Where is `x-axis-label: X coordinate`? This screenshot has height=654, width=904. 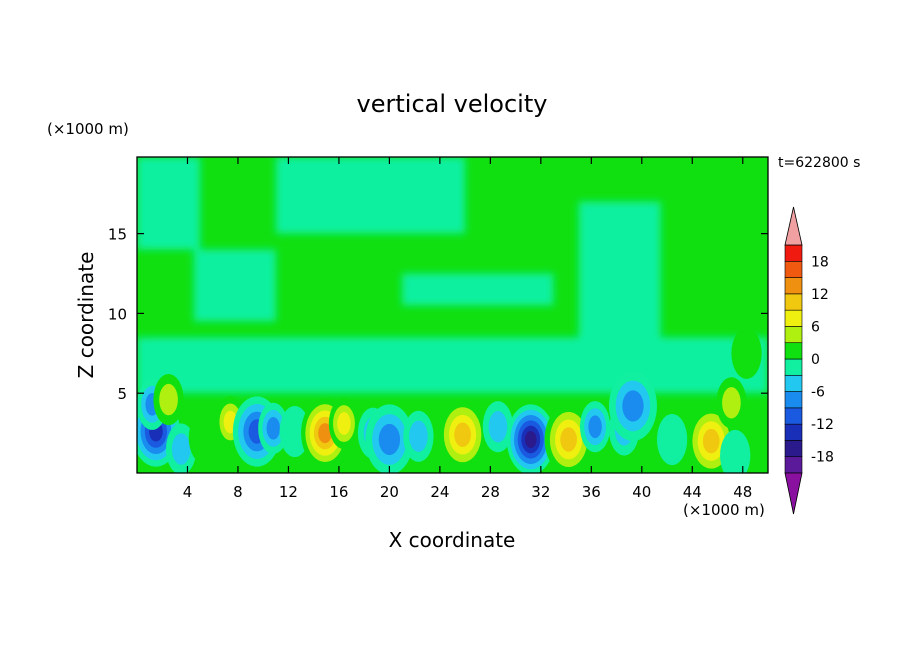 x-axis-label: X coordinate is located at coordinates (452, 540).